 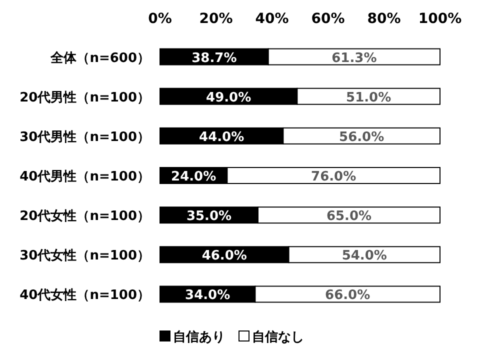 What do you see at coordinates (361, 137) in the screenshot?
I see `data-label: 56.0%` at bounding box center [361, 137].